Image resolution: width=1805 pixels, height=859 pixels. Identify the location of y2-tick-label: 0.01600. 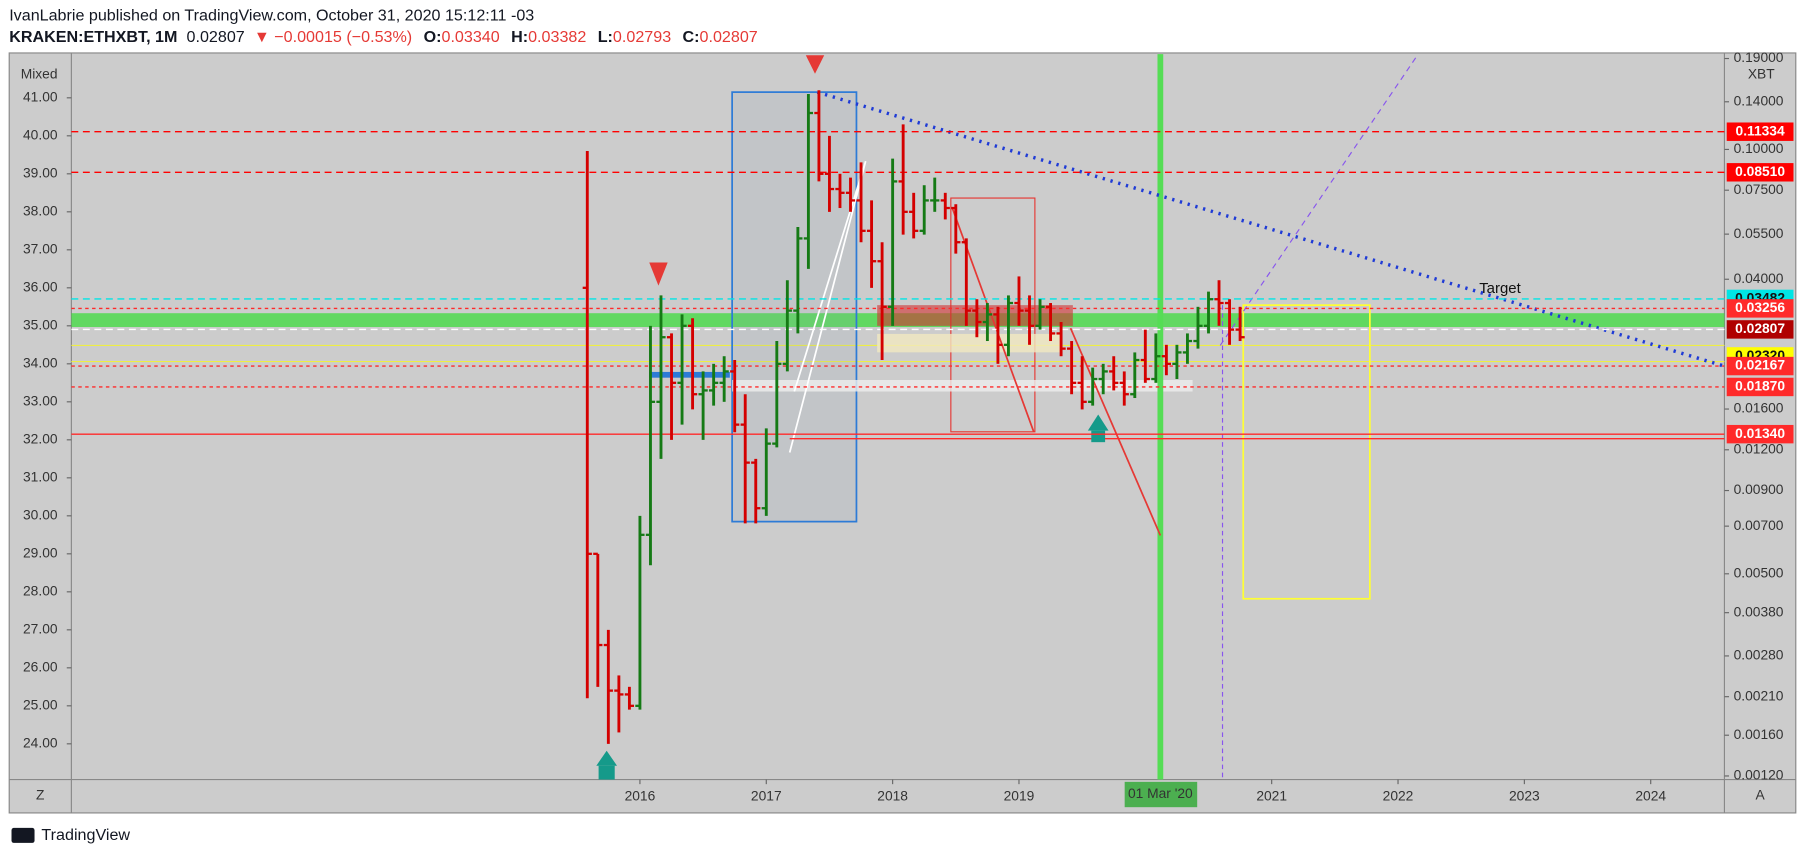
(1759, 408).